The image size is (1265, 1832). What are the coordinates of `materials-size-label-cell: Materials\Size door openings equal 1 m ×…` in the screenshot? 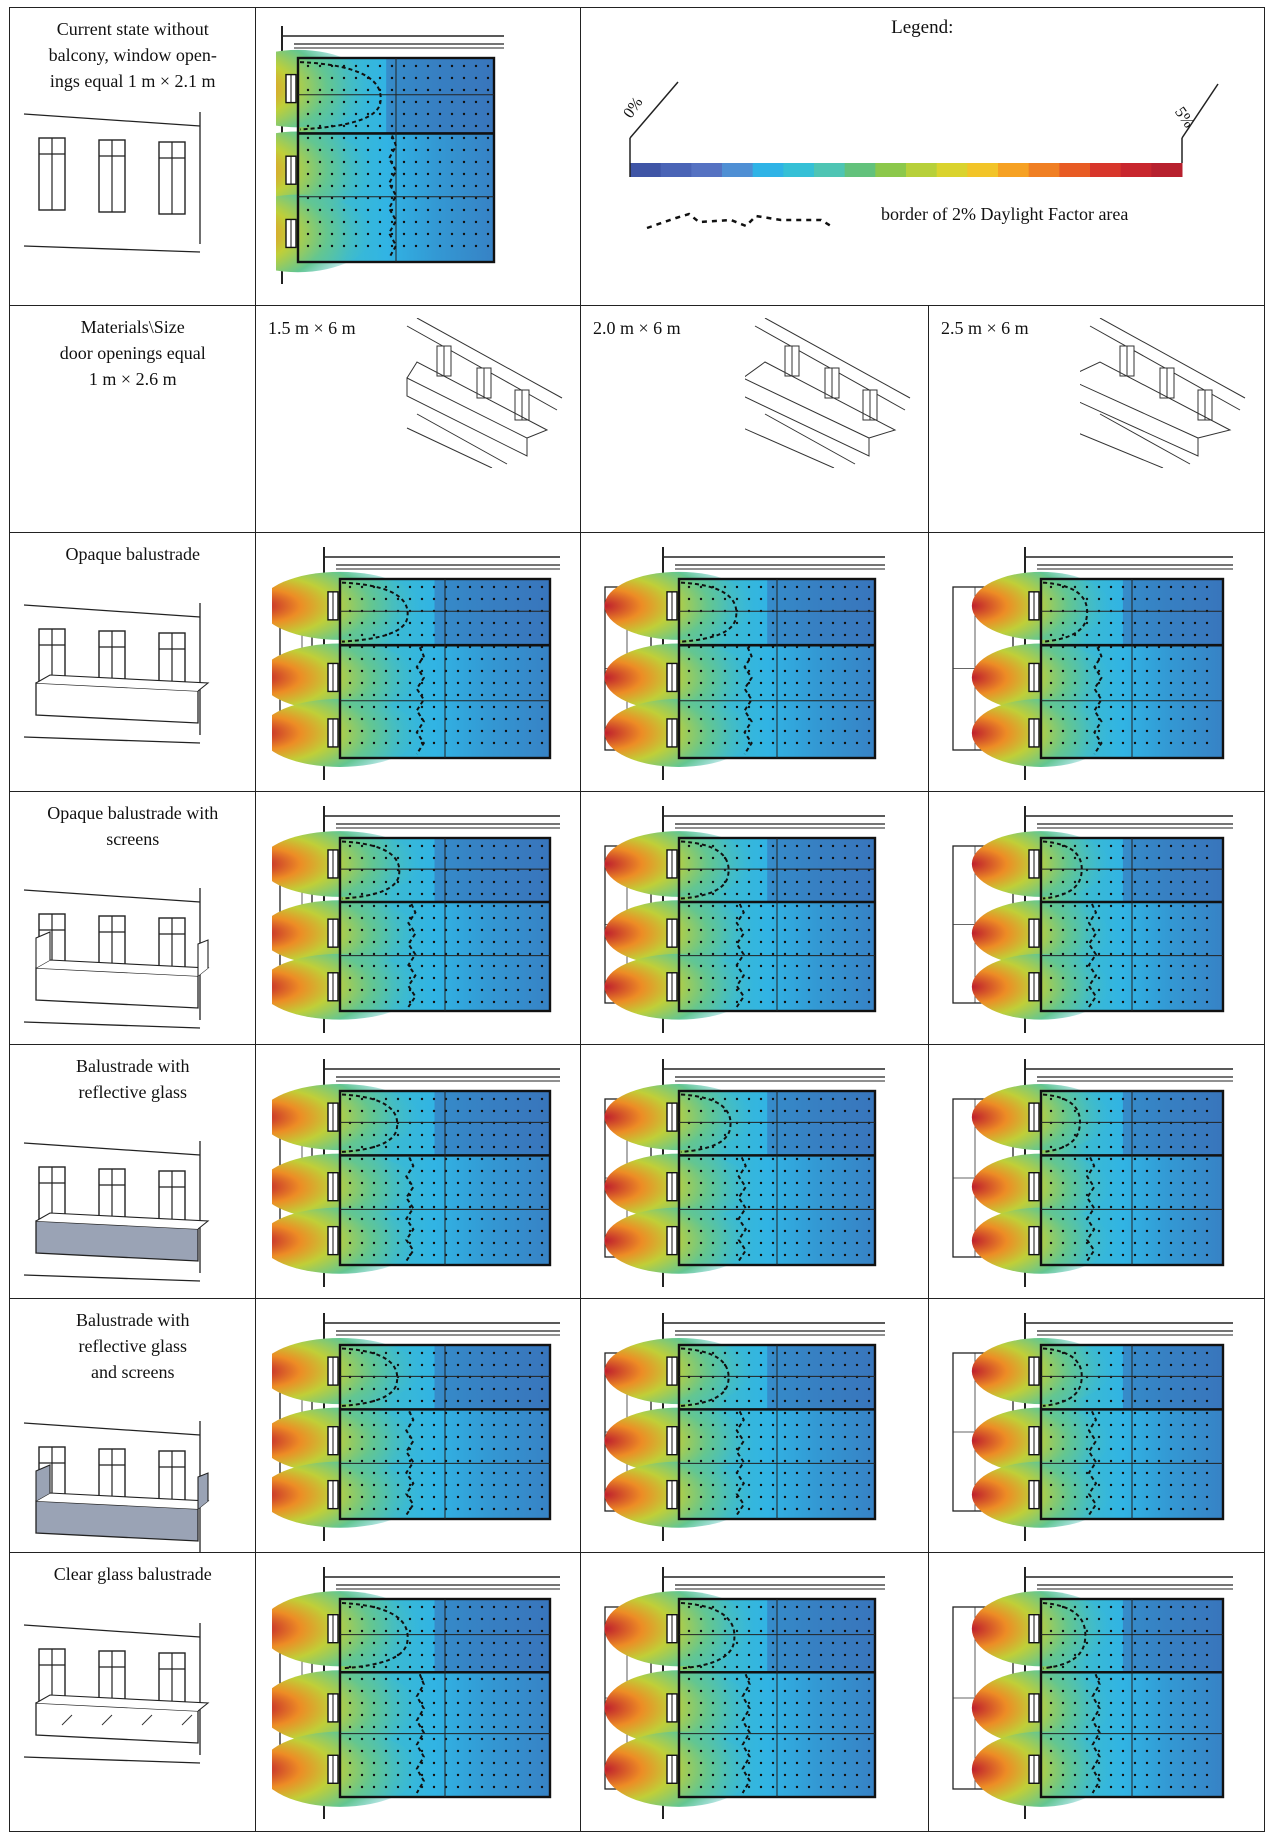 It's located at (133, 419).